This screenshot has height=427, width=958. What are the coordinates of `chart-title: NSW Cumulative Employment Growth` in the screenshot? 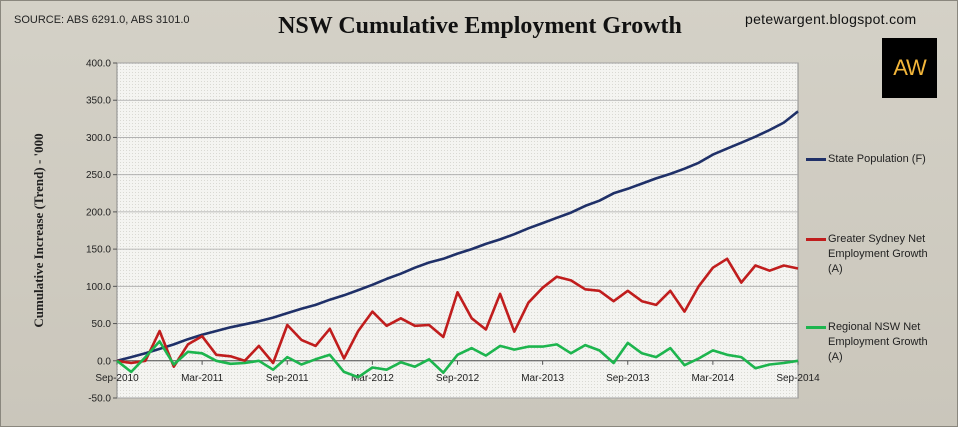 It's located at (480, 26).